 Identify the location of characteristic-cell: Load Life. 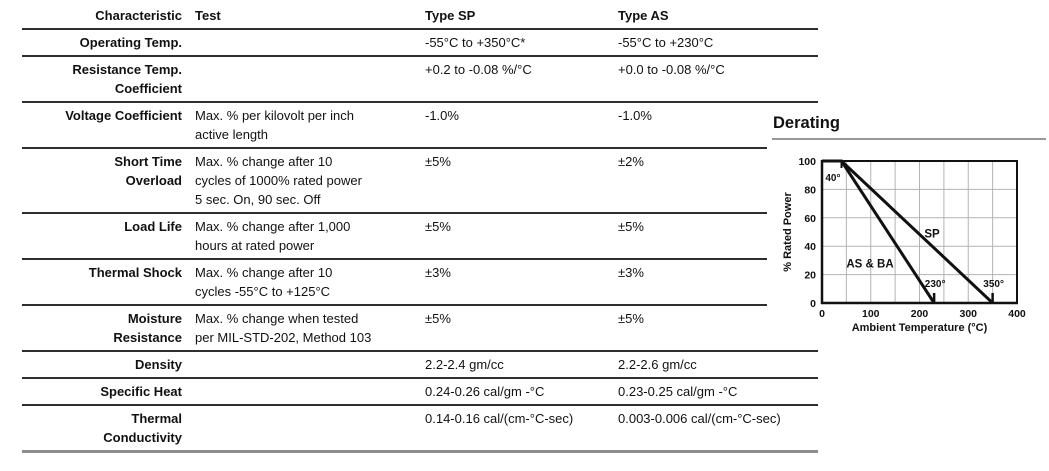
(153, 226).